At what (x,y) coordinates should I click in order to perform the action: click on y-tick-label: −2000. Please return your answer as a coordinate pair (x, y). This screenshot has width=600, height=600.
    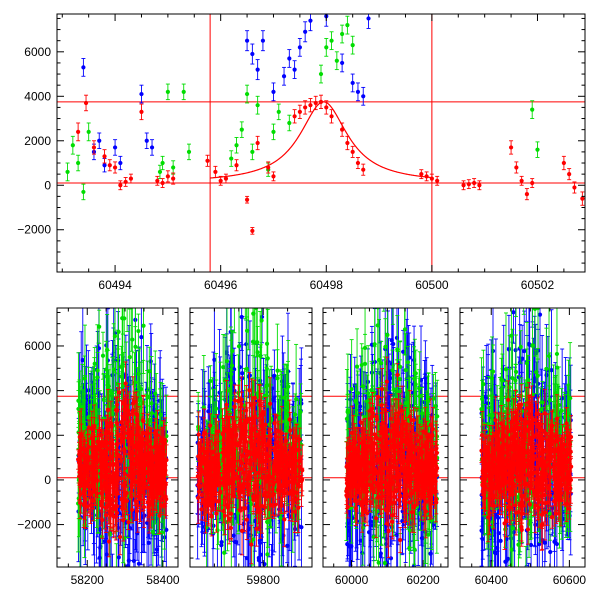
    Looking at the image, I should click on (34, 230).